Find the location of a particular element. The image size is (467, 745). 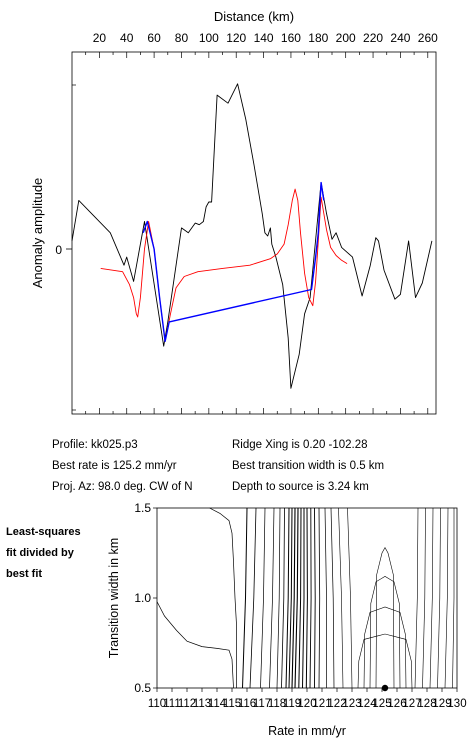

bottom-x-tick-label: 127 is located at coordinates (411, 704).